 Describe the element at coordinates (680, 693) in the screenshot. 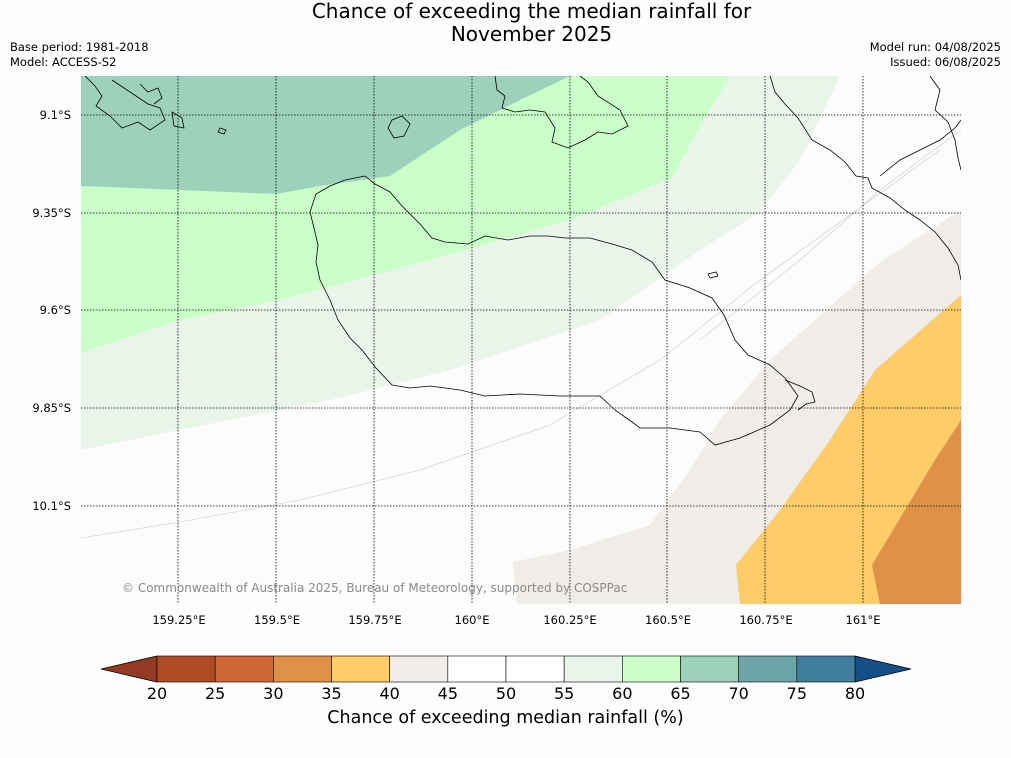

I see `colorbar-tick-label: 65` at that location.